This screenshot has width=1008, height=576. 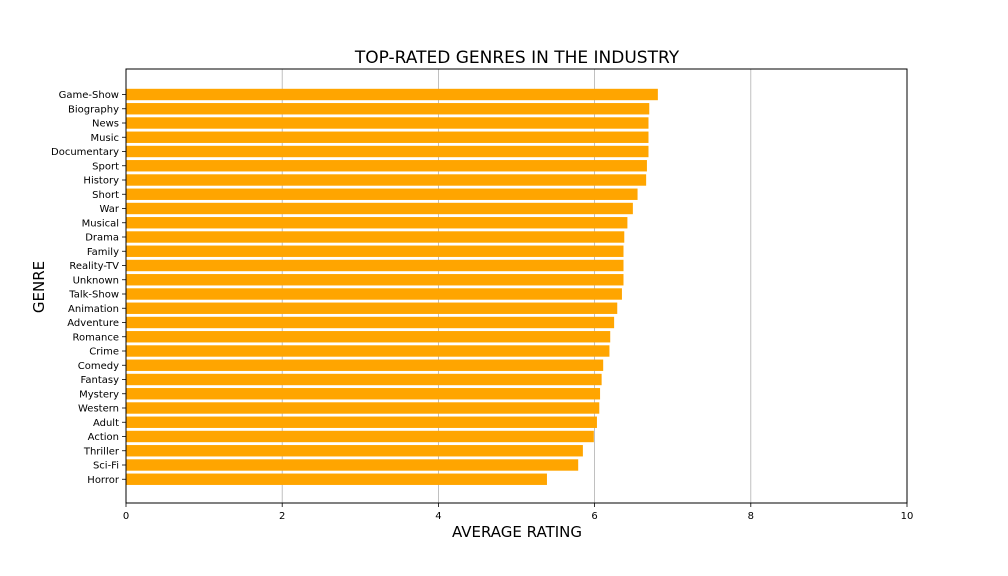 I want to click on bar-musical, so click(x=377, y=223).